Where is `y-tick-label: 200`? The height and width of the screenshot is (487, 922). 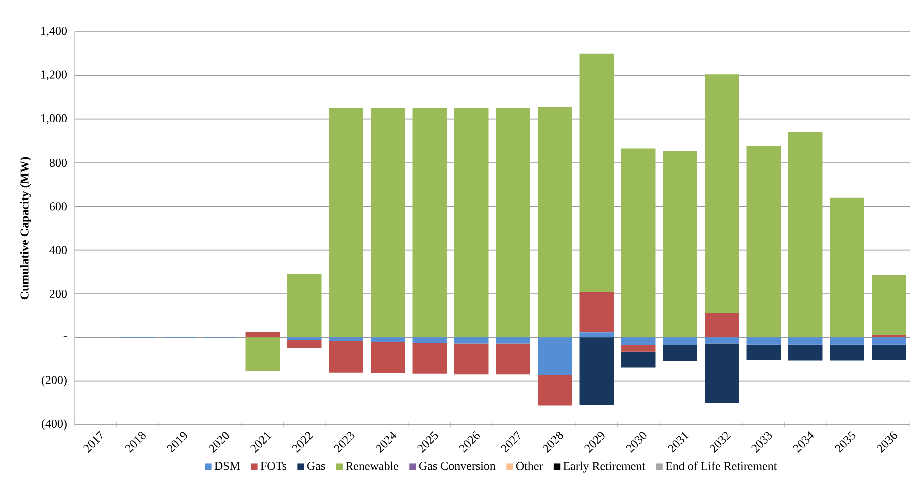
y-tick-label: 200 is located at coordinates (58, 294).